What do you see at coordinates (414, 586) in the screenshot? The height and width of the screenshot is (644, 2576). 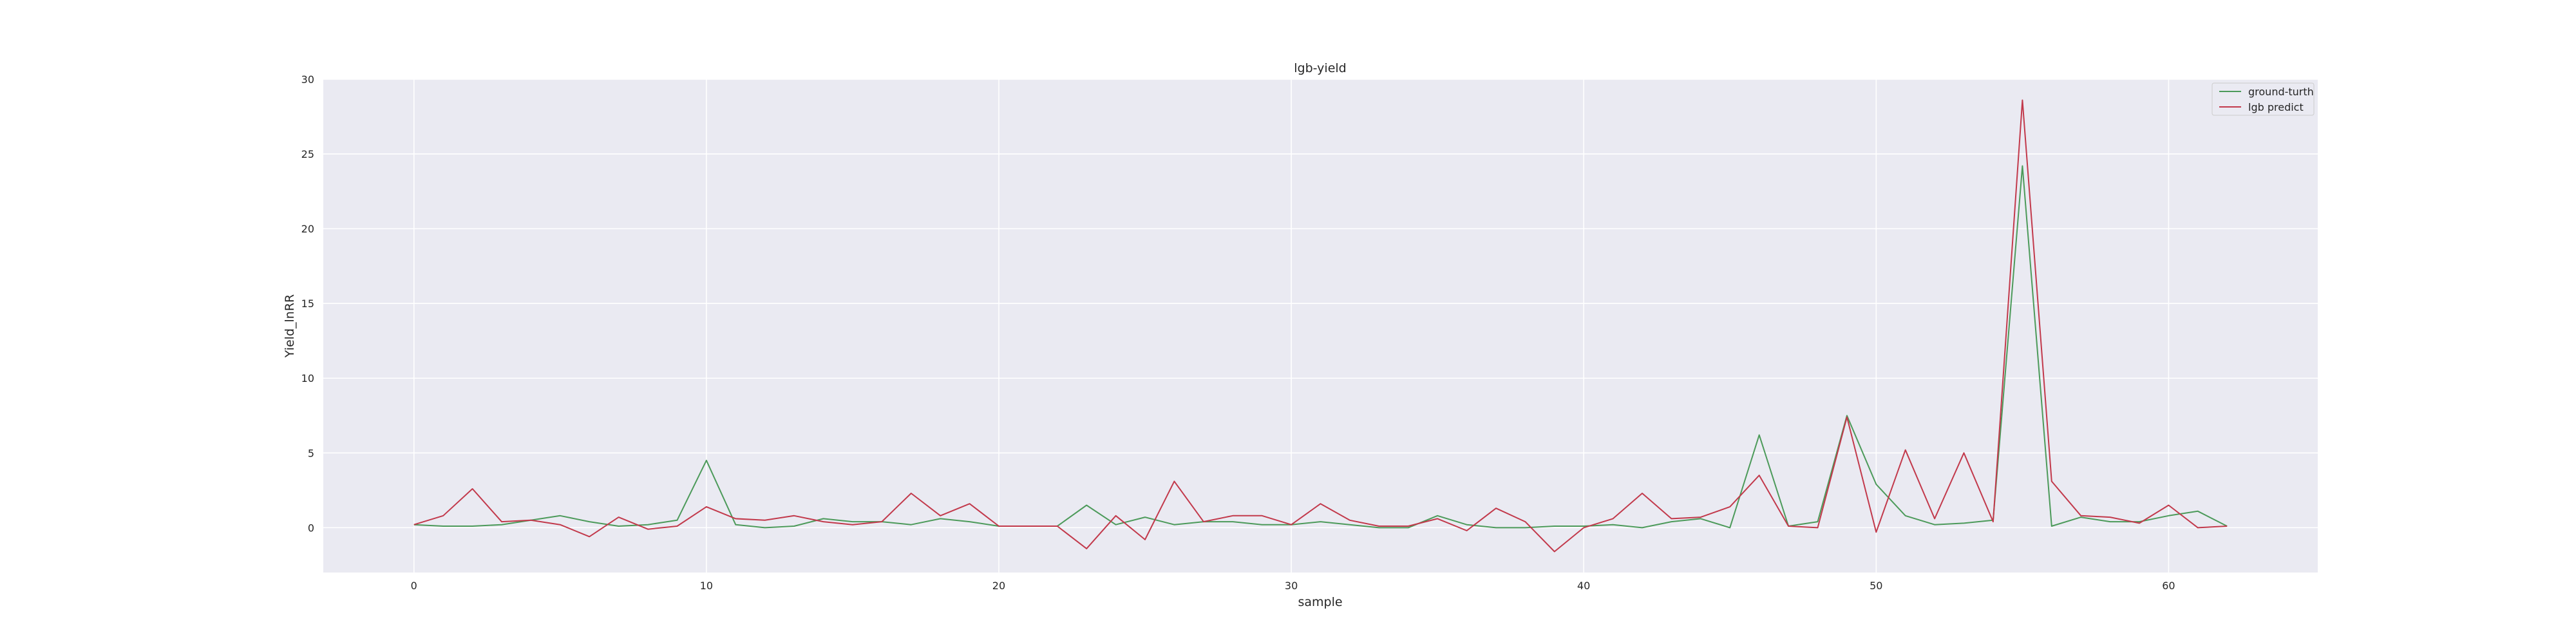 I see `x-tick-label: 0` at bounding box center [414, 586].